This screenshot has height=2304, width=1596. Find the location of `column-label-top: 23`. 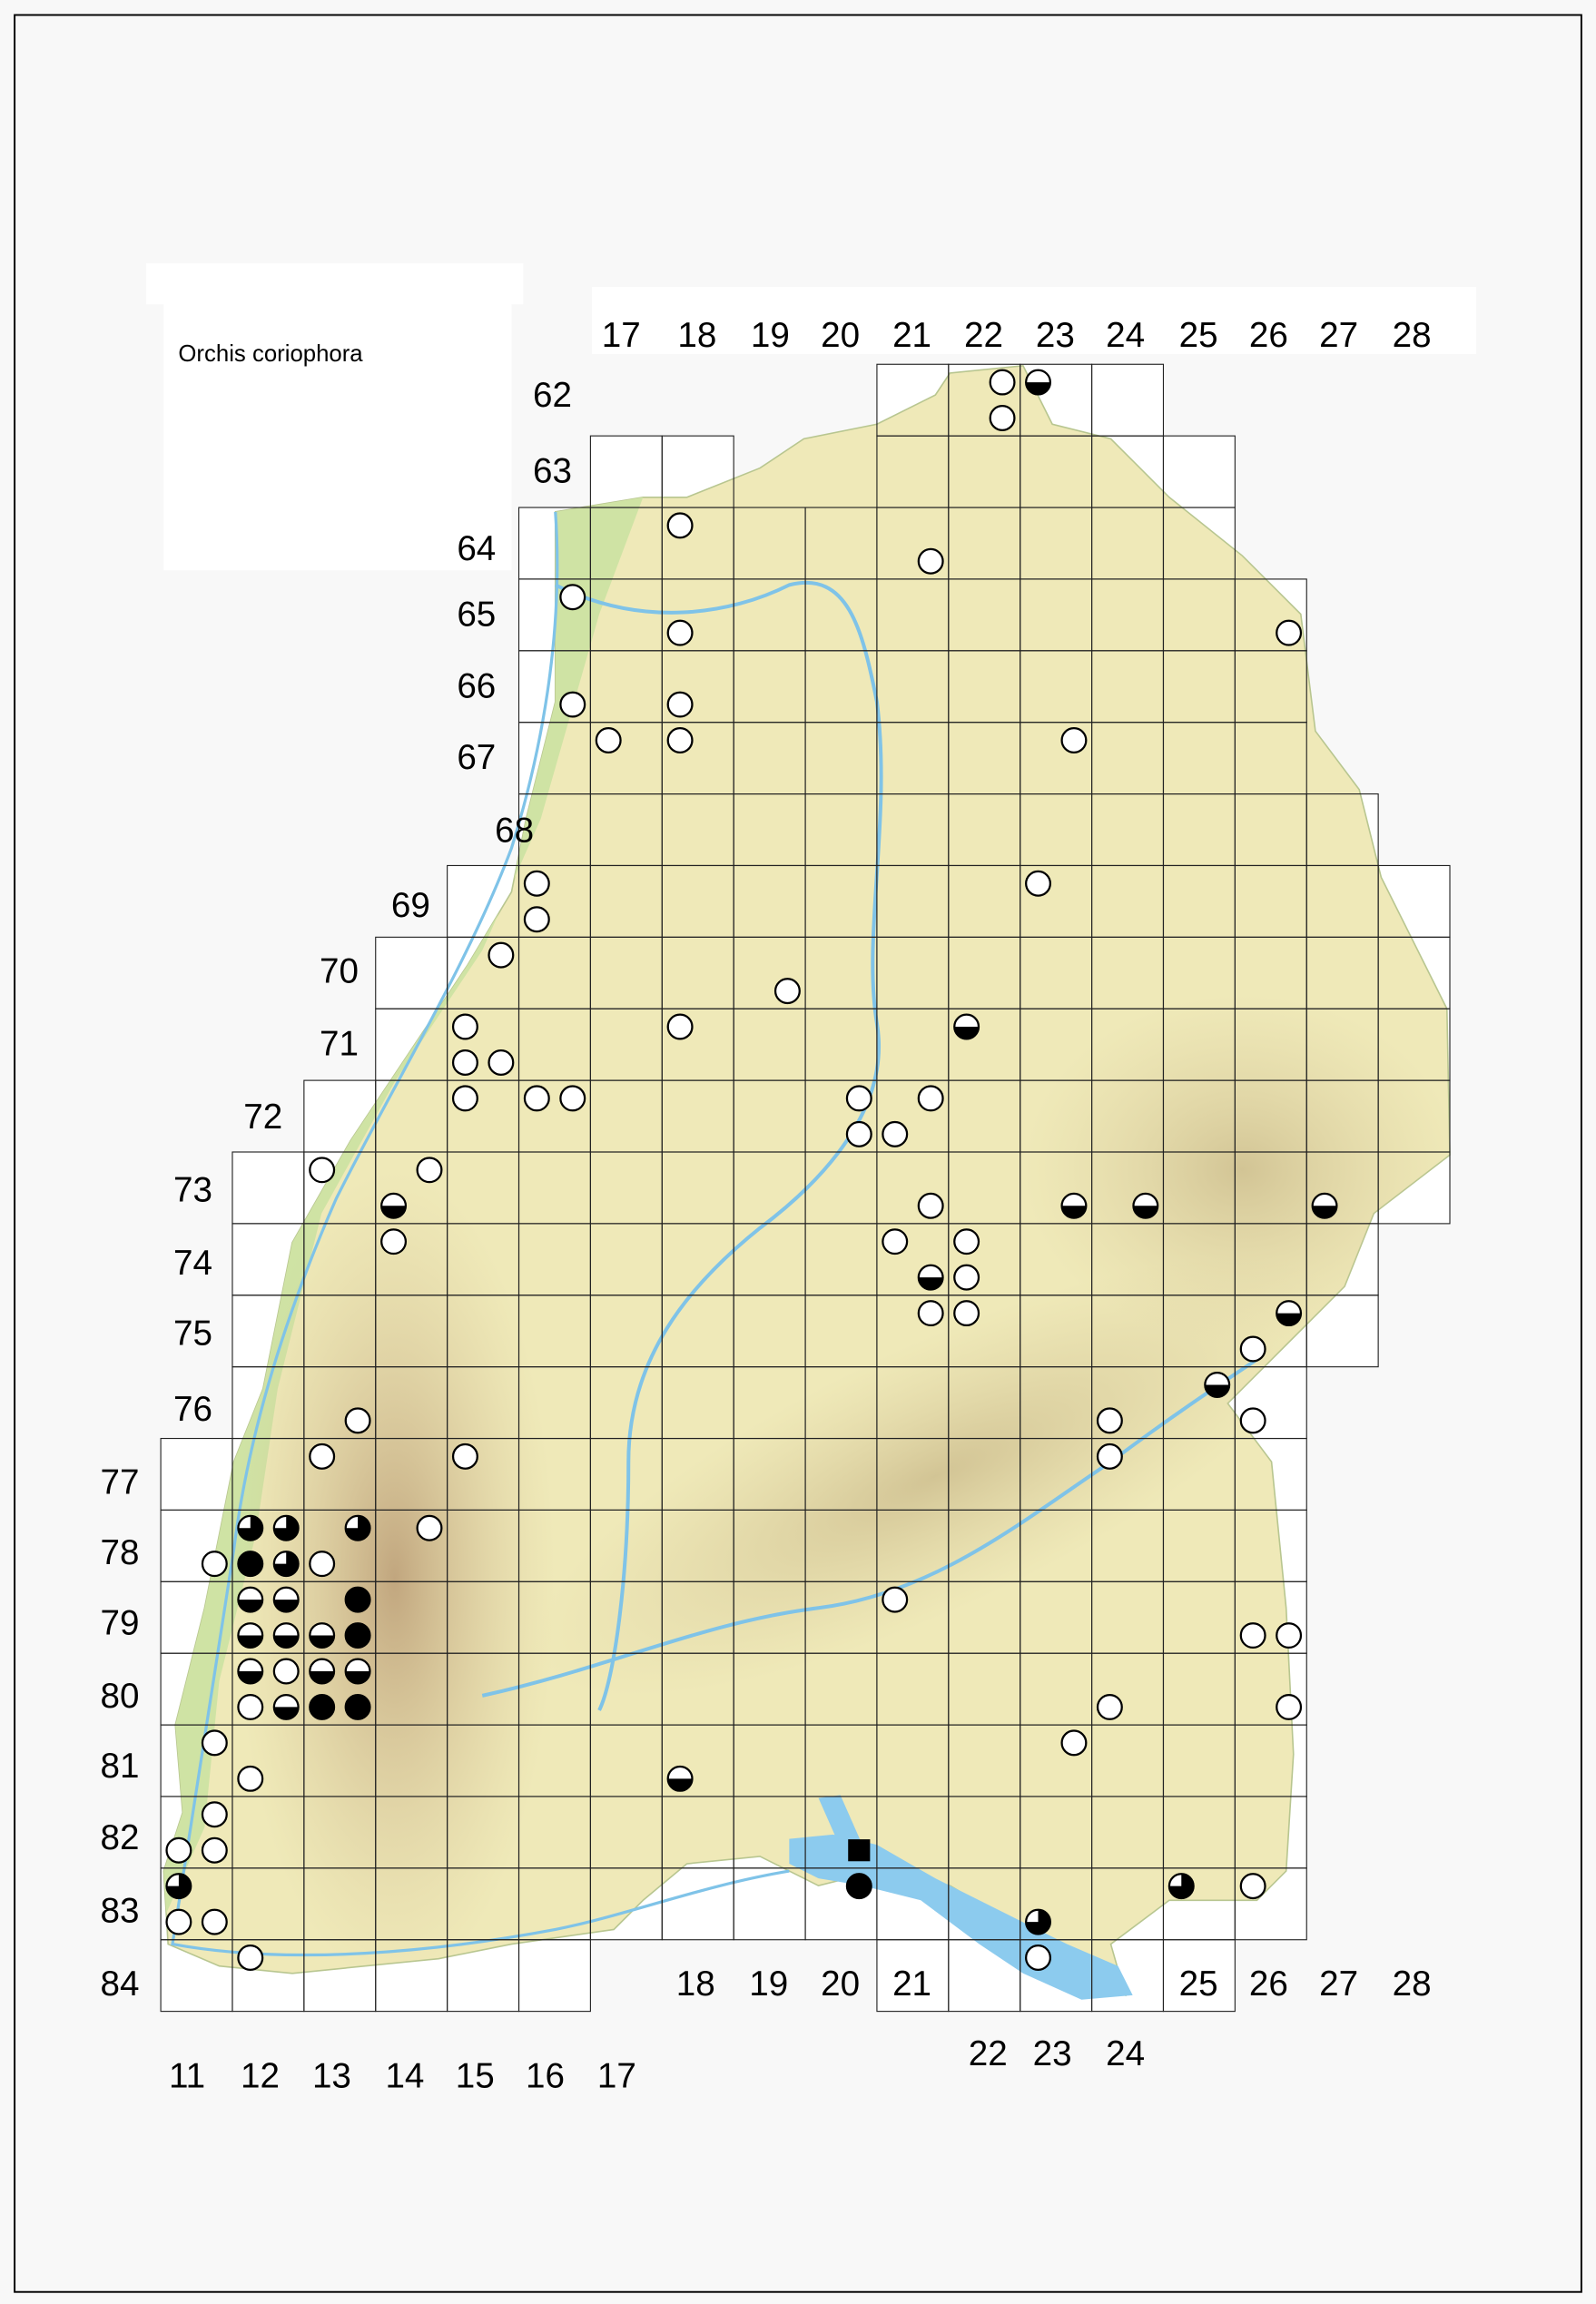

column-label-top: 23 is located at coordinates (1055, 335).